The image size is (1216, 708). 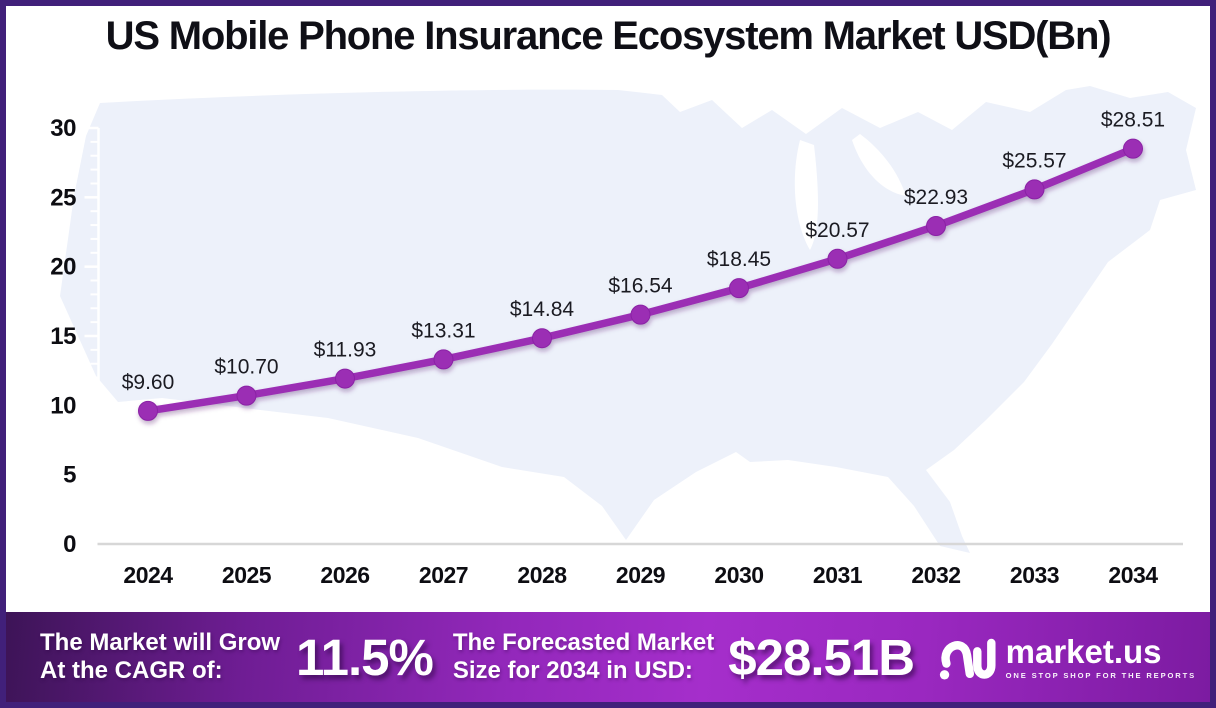 What do you see at coordinates (63, 267) in the screenshot?
I see `svg-text: 20` at bounding box center [63, 267].